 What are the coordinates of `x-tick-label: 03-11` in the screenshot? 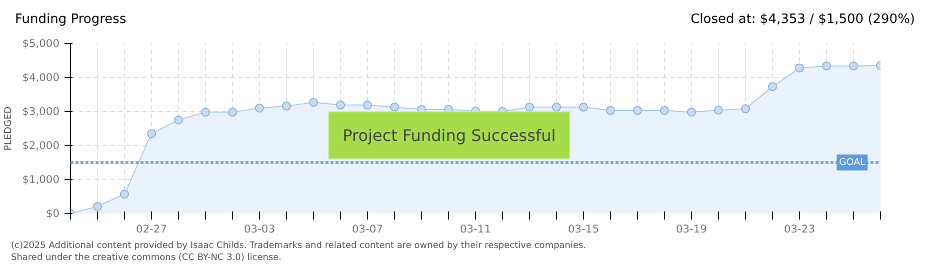 It's located at (475, 229).